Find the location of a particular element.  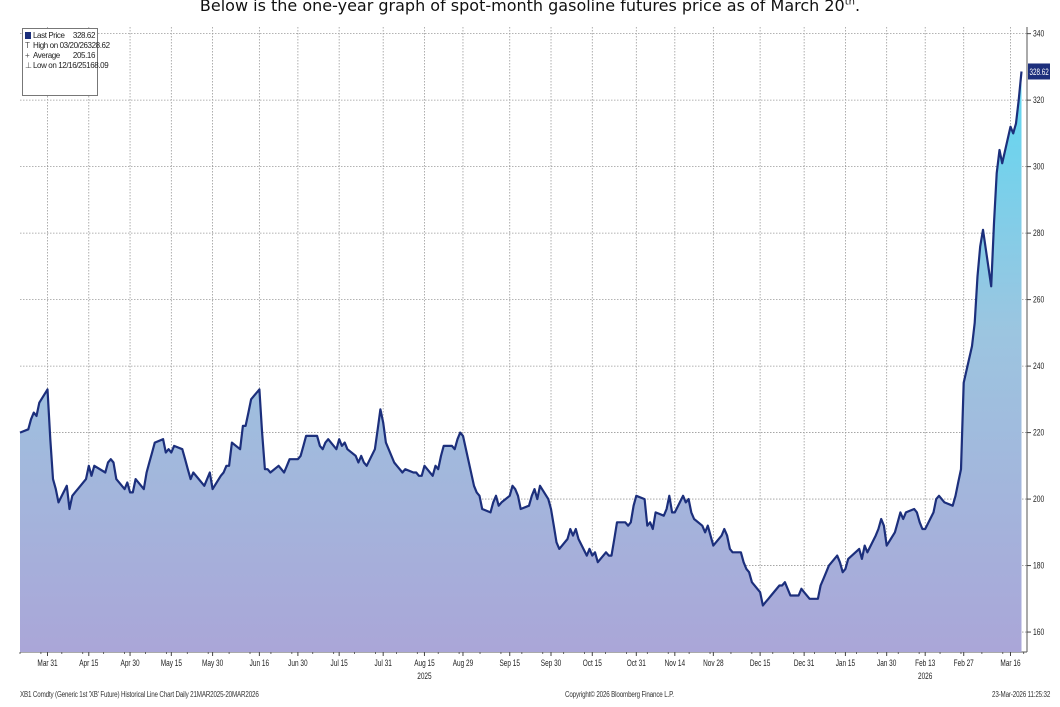

legend-label: Last Price is located at coordinates (49, 35).